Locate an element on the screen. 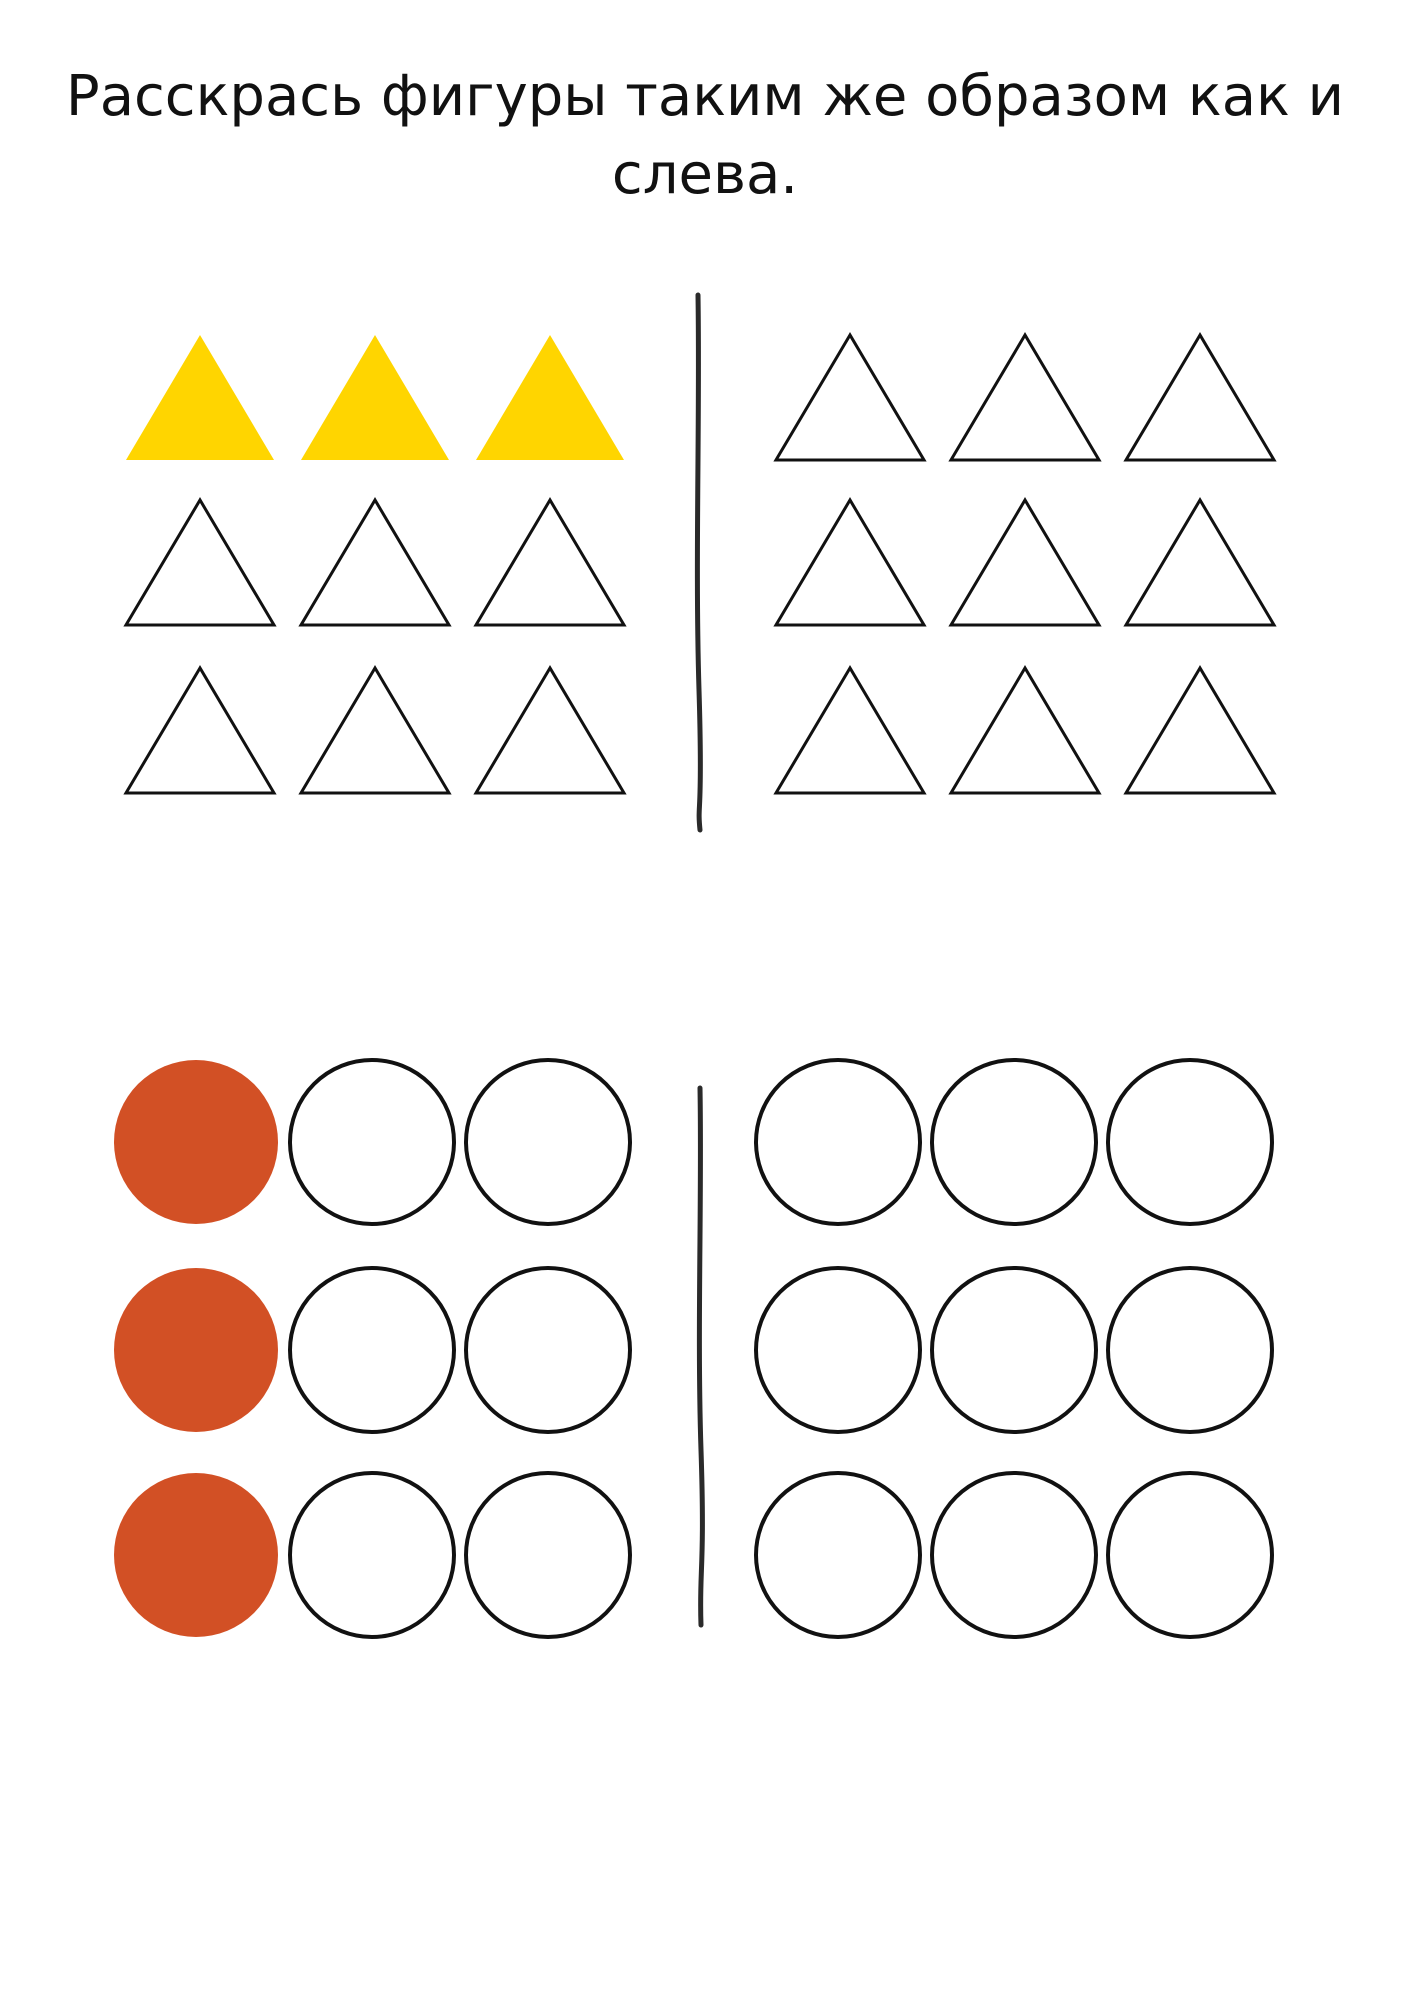 This screenshot has width=1410, height=2000. filled-circle-r2-c1 is located at coordinates (196, 1350).